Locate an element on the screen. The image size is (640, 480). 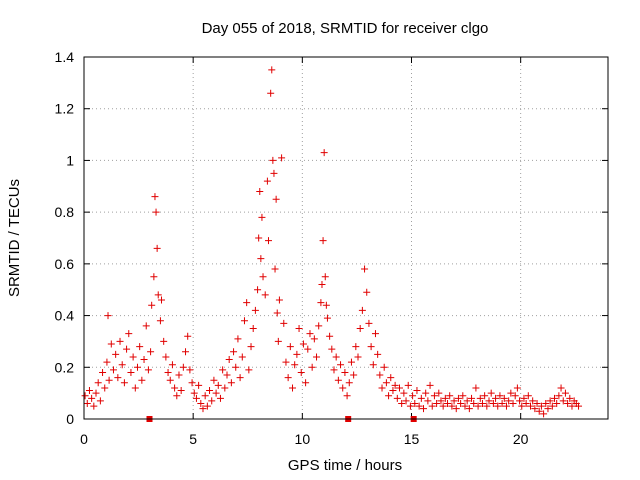
x-tick-label: 5 is located at coordinates (193, 439).